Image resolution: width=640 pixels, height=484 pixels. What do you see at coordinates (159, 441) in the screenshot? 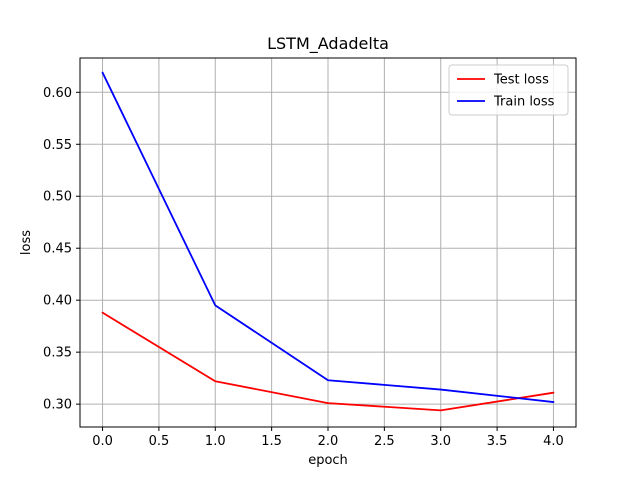
I see `x-tick-label: 0.5` at bounding box center [159, 441].